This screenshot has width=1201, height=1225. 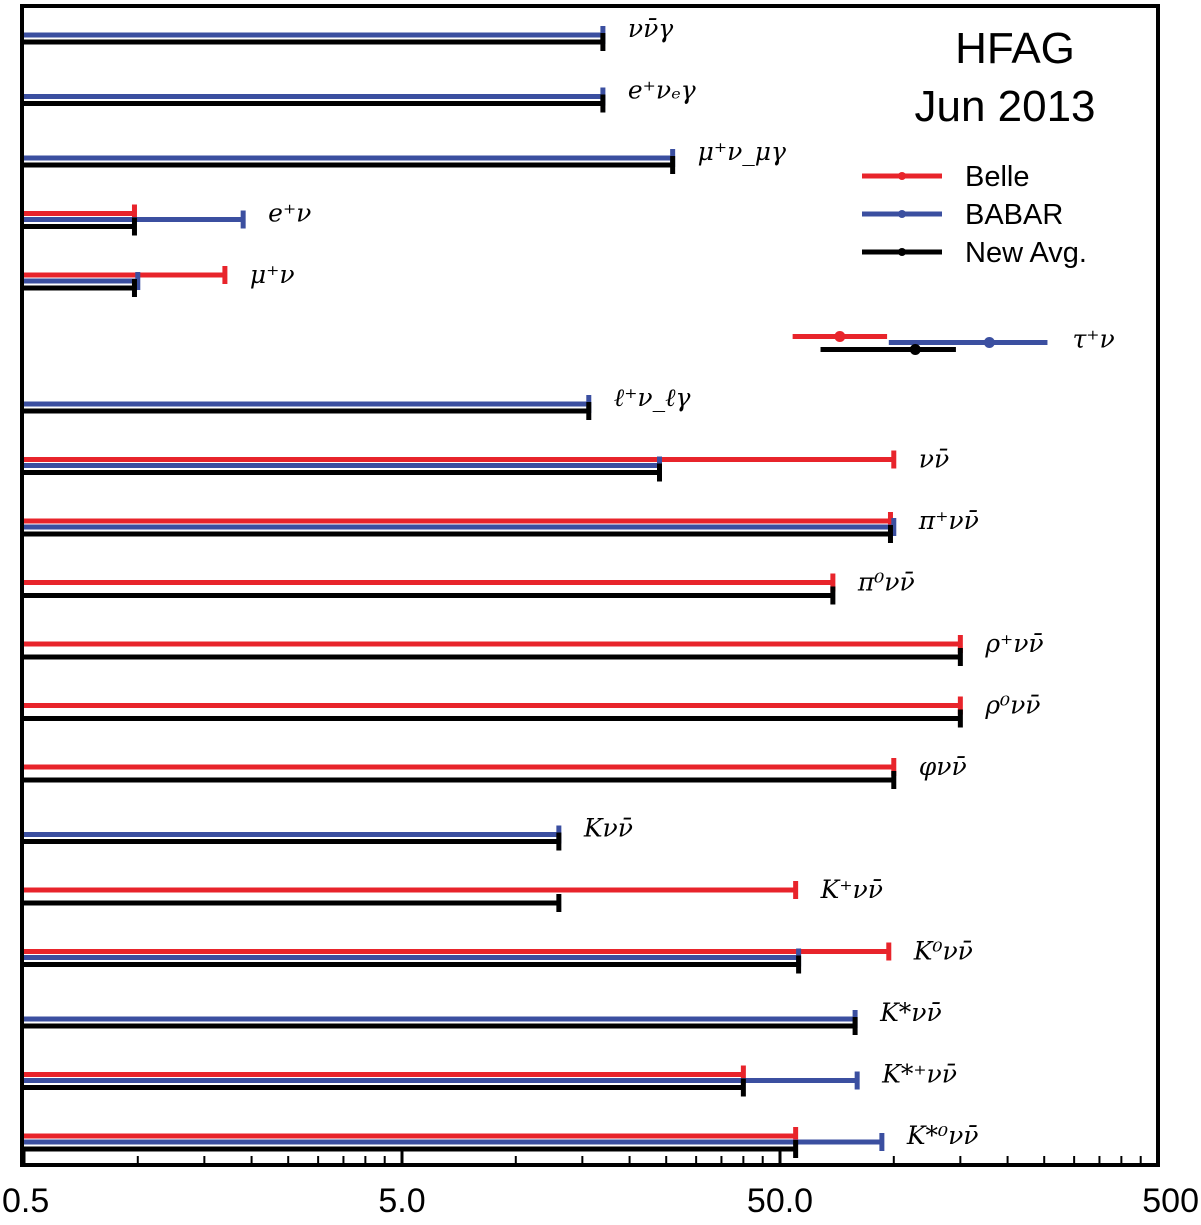 I want to click on row-label: π⁰νν̄, so click(x=886, y=582).